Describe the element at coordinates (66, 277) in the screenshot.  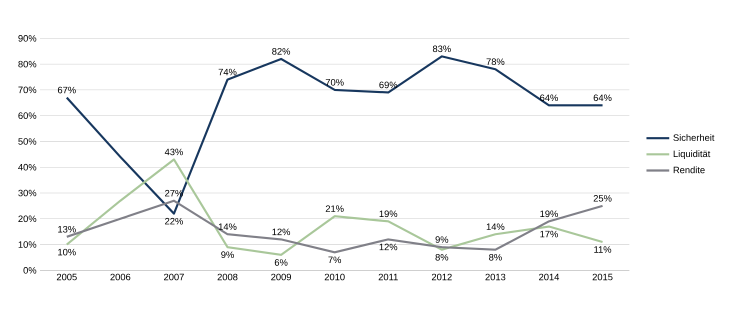
I see `x-tick-label: 2005` at that location.